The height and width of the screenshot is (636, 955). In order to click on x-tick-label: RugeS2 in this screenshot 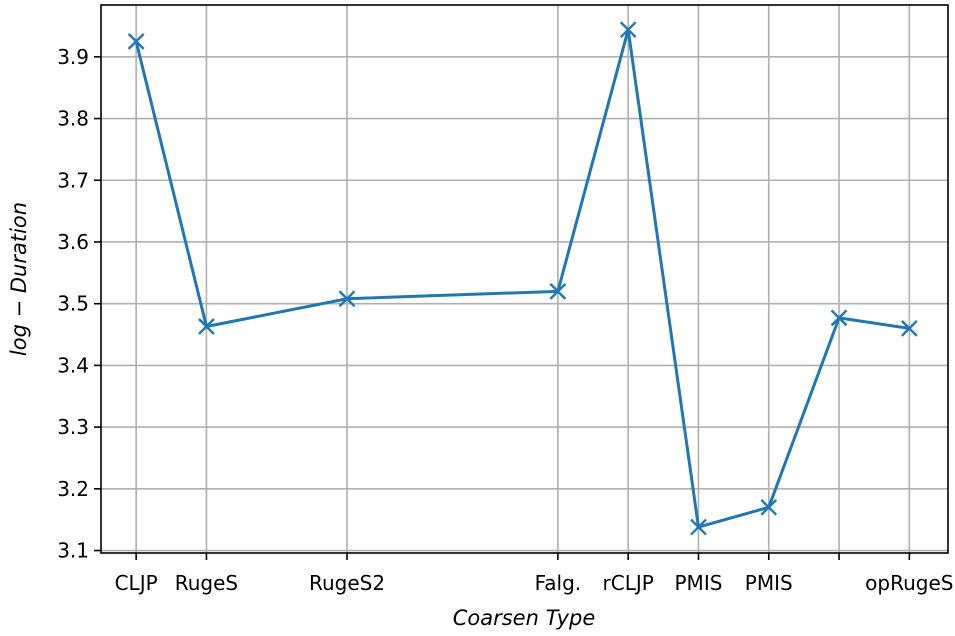, I will do `click(347, 583)`.